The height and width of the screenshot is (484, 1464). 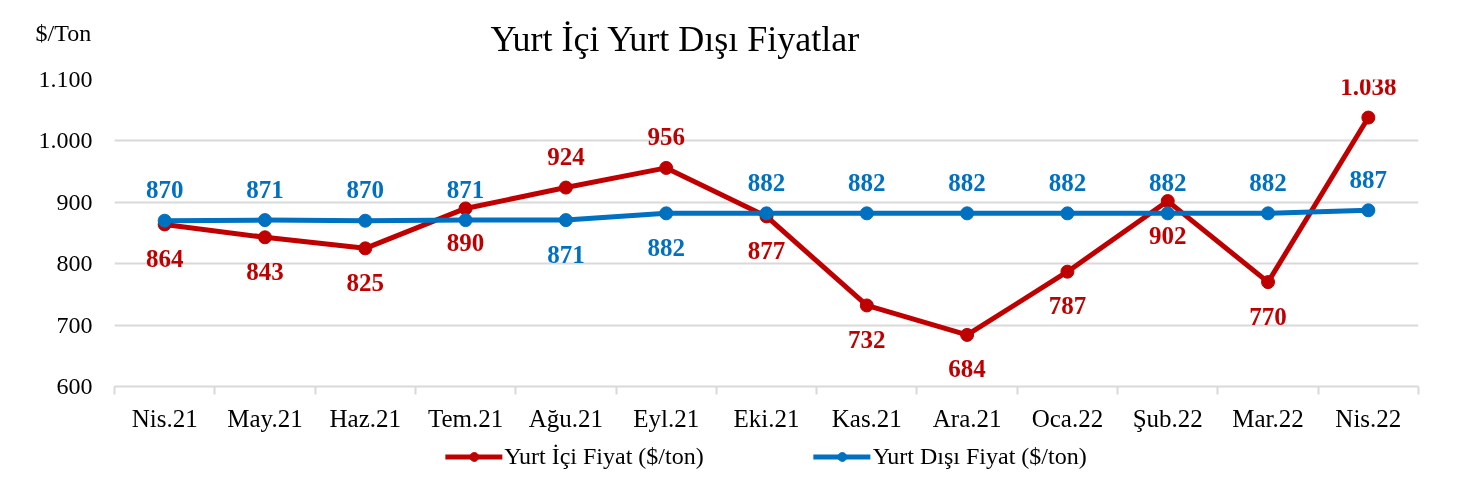 What do you see at coordinates (867, 339) in the screenshot?
I see `data-label: 732` at bounding box center [867, 339].